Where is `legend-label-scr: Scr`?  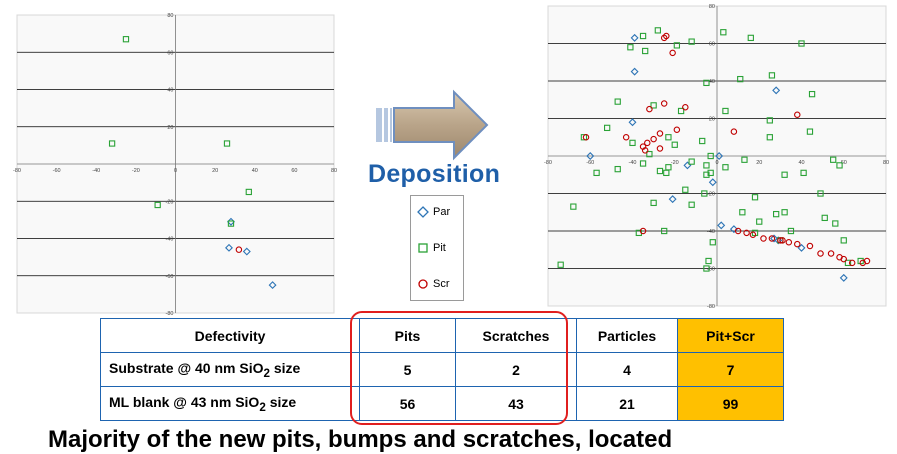
legend-label-scr: Scr is located at coordinates (441, 284).